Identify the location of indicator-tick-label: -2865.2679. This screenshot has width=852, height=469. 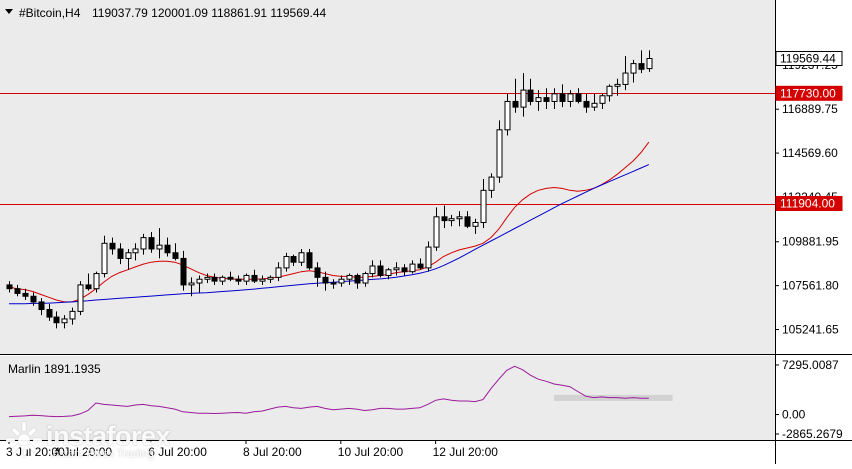
(812, 434).